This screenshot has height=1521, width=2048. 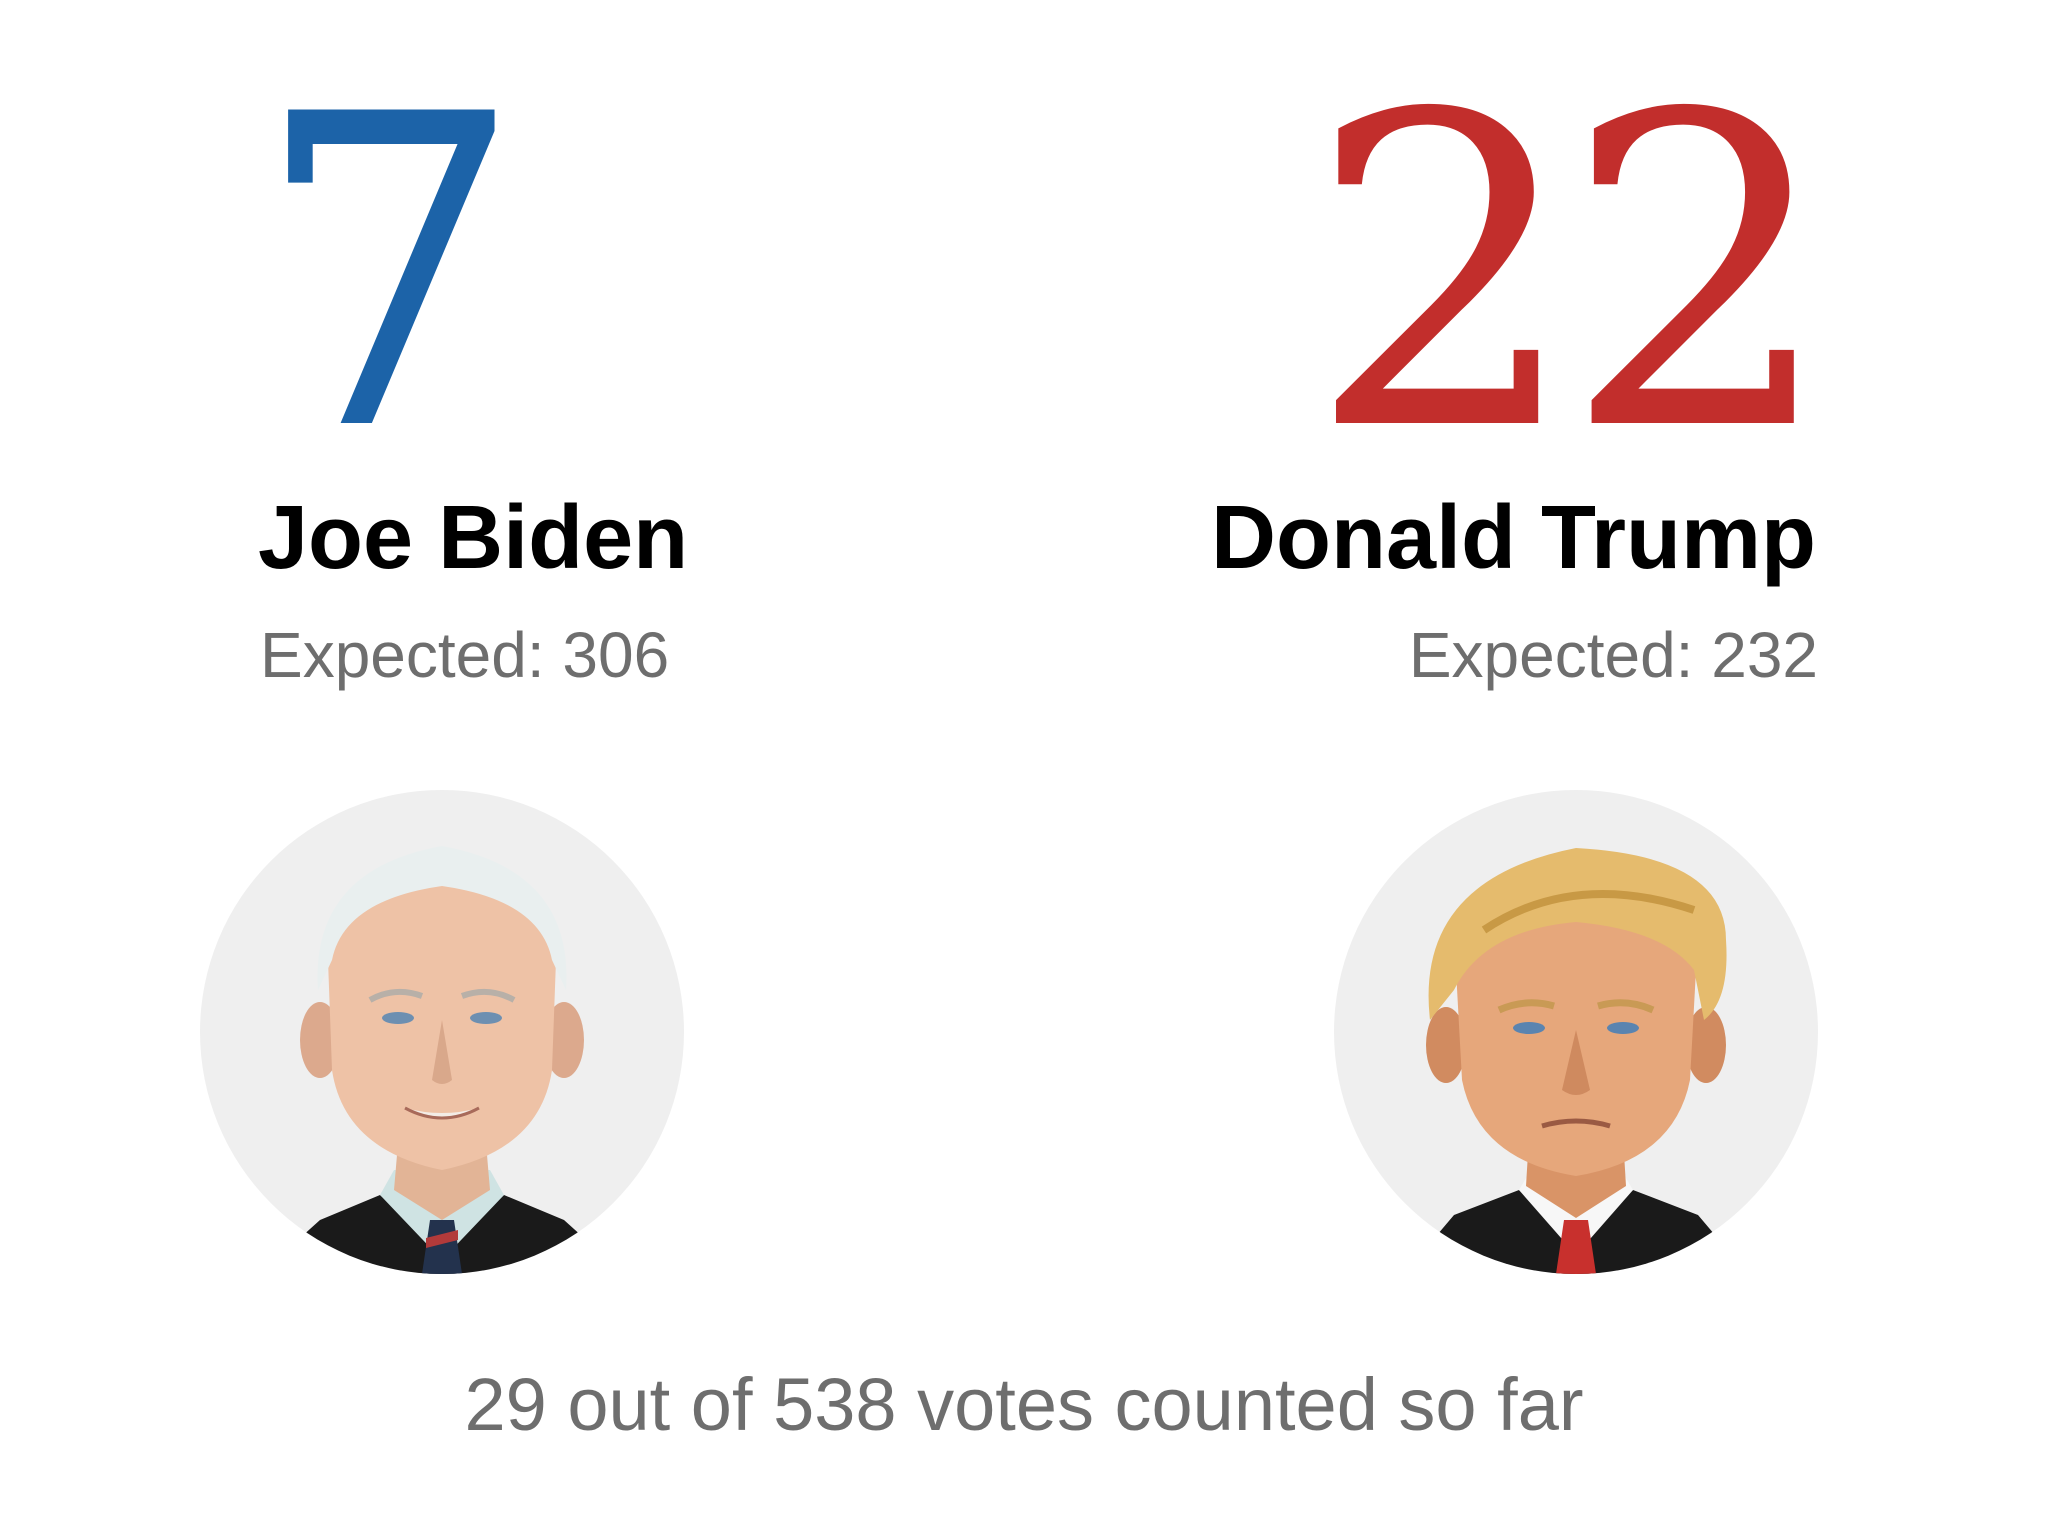 I want to click on trump-portrait-icon, so click(x=1576, y=1032).